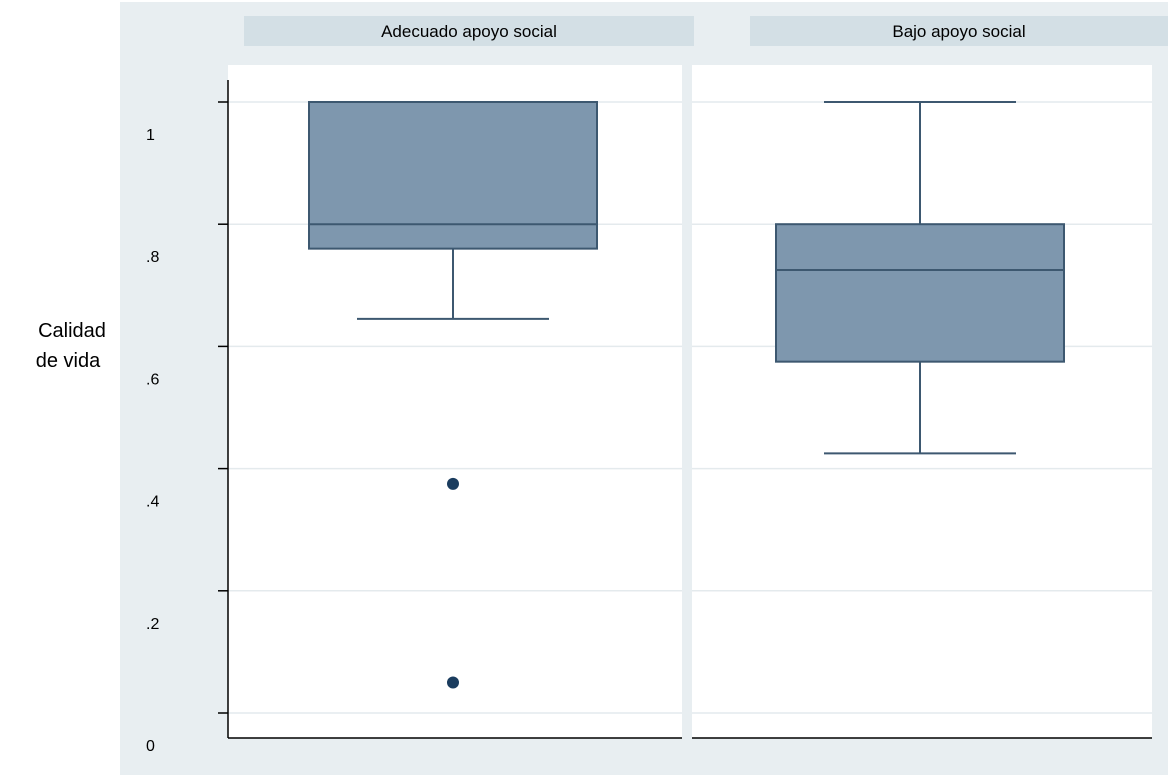  Describe the element at coordinates (68, 361) in the screenshot. I see `y-axis-label-line-2: de vida` at that location.